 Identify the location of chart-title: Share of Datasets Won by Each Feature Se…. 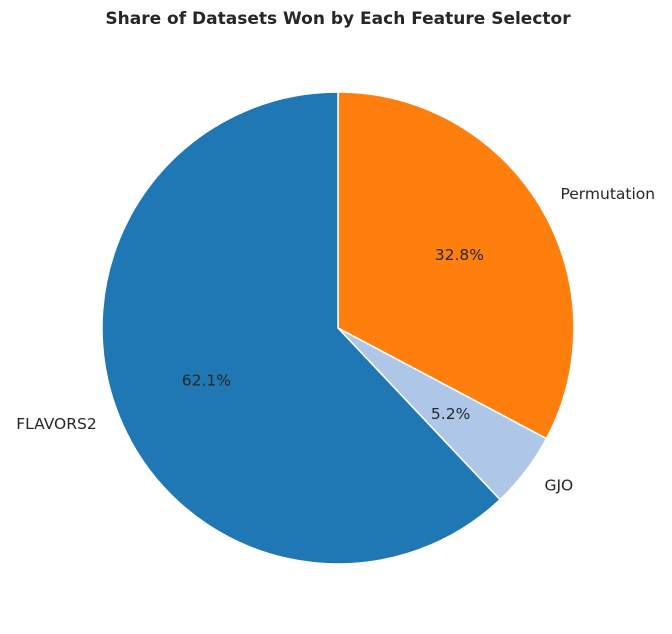
(338, 19).